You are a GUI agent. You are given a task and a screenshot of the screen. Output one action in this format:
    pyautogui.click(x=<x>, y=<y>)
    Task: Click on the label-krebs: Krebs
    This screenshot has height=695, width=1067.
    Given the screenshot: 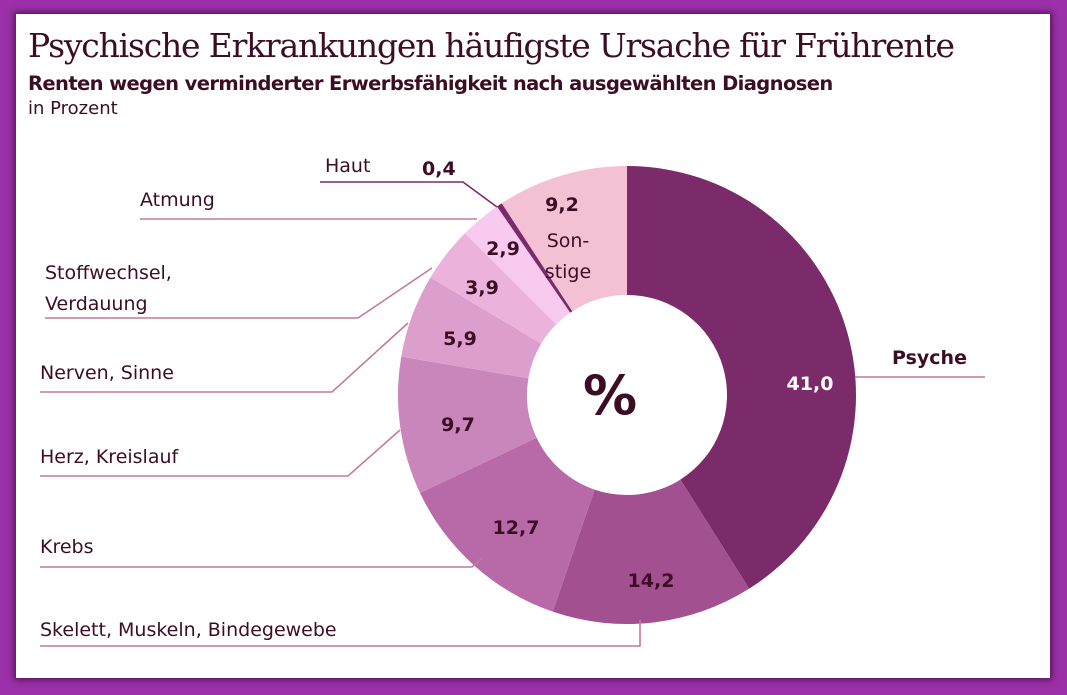 What is the action you would take?
    pyautogui.click(x=67, y=547)
    